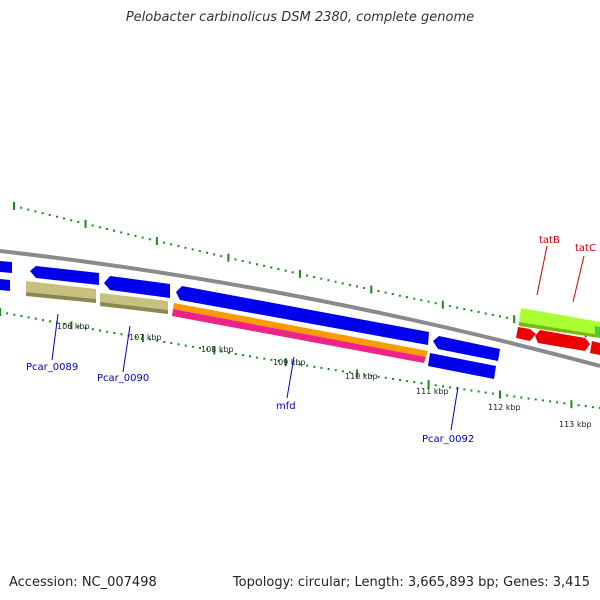 The image size is (600, 600). What do you see at coordinates (585, 248) in the screenshot?
I see `gene-label: tatC` at bounding box center [585, 248].